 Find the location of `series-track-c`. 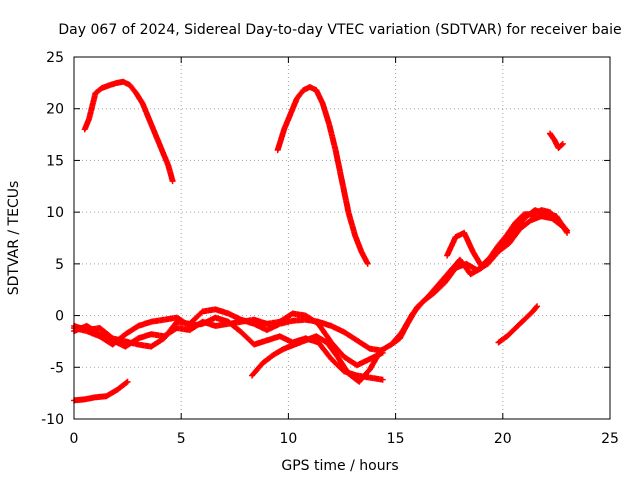

series-track-c is located at coordinates (556, 140).